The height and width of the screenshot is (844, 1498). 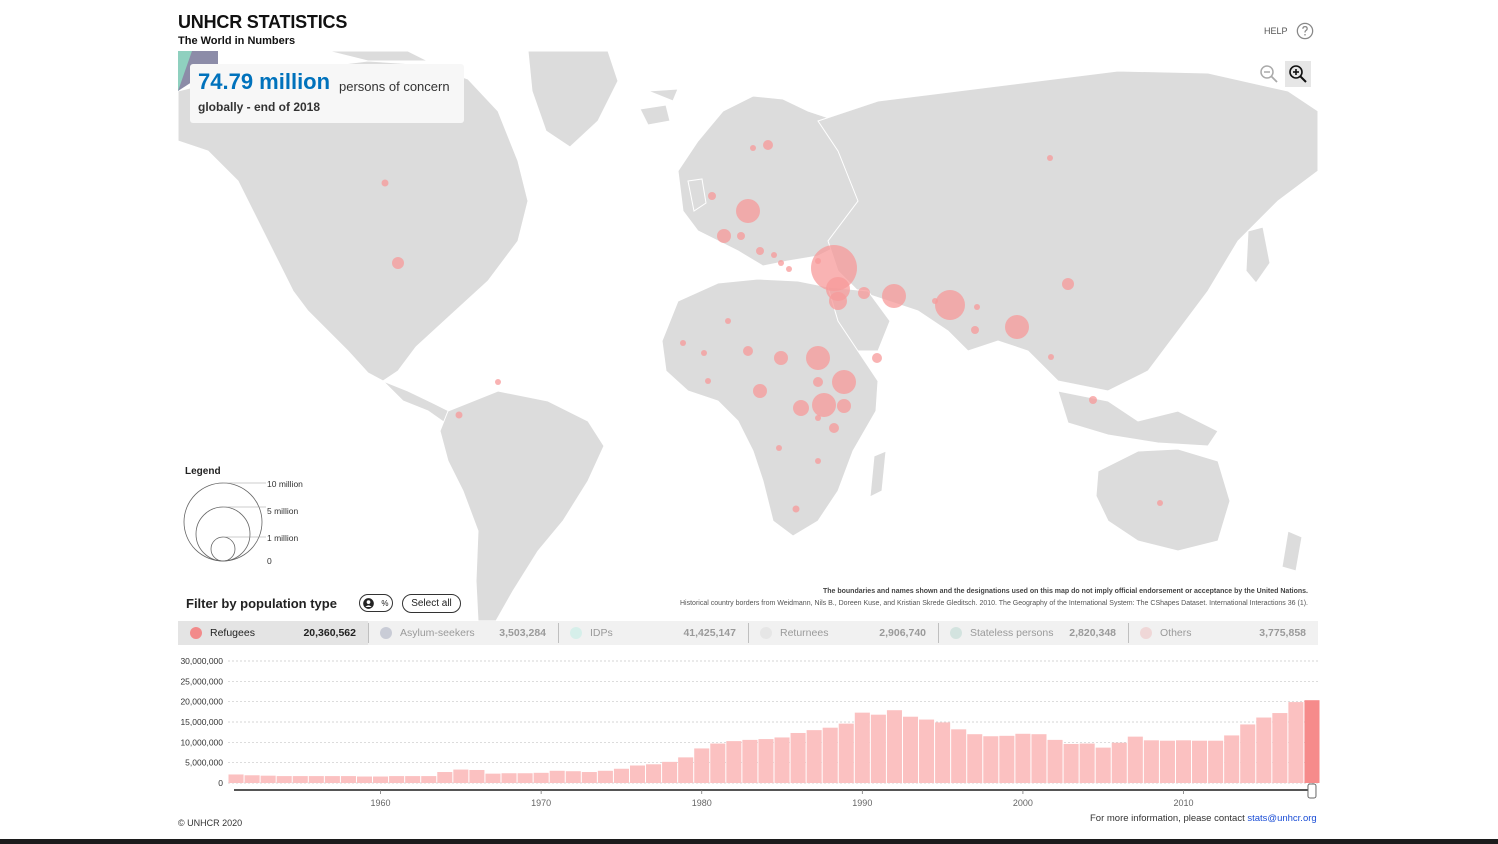 I want to click on absolute-percent-toggle: %, so click(x=376, y=603).